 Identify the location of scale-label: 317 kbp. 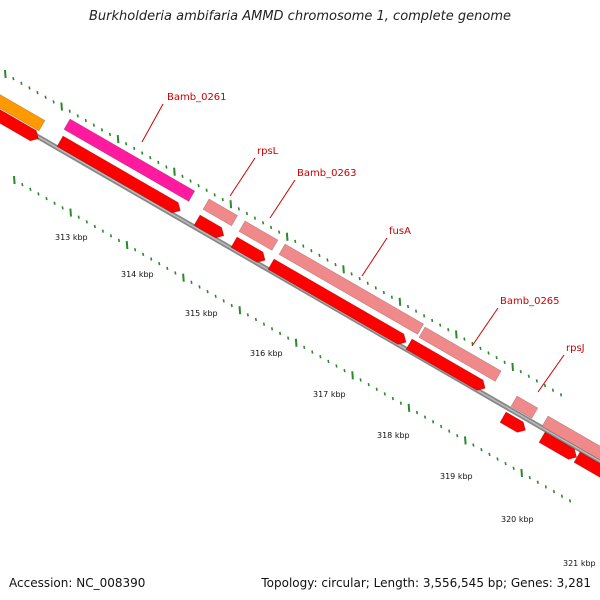
(329, 394).